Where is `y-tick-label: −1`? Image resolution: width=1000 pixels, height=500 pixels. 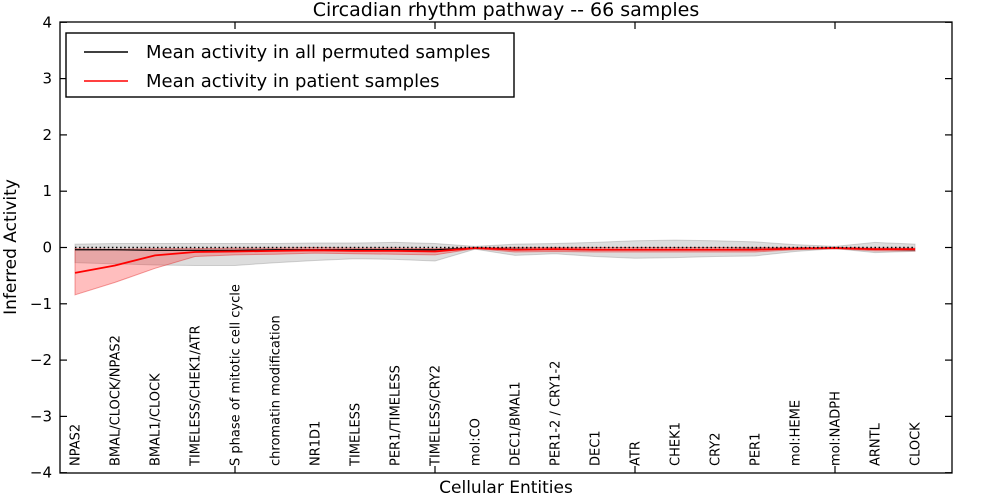 y-tick-label: −1 is located at coordinates (41, 304).